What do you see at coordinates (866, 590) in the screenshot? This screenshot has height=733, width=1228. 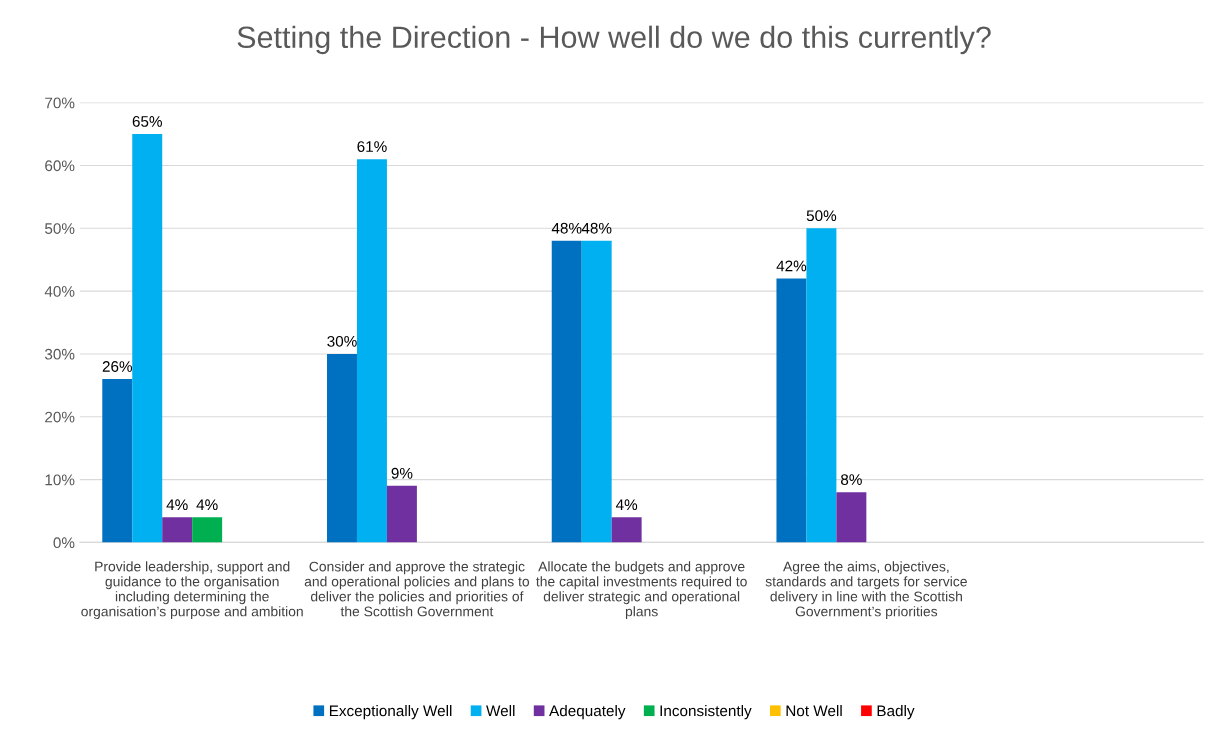 I see `x-tick-label: Agree the aims, objectives, standards and targets for service delivery in line with the Scottish Government’s priorities` at bounding box center [866, 590].